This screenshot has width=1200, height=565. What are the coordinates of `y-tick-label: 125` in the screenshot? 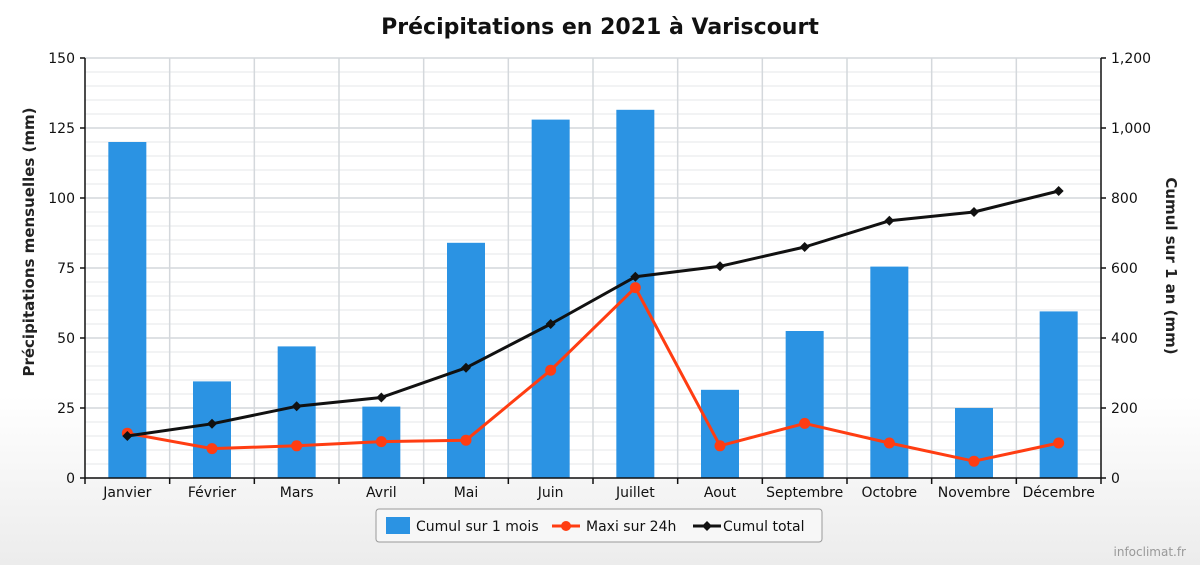 It's located at (61, 129).